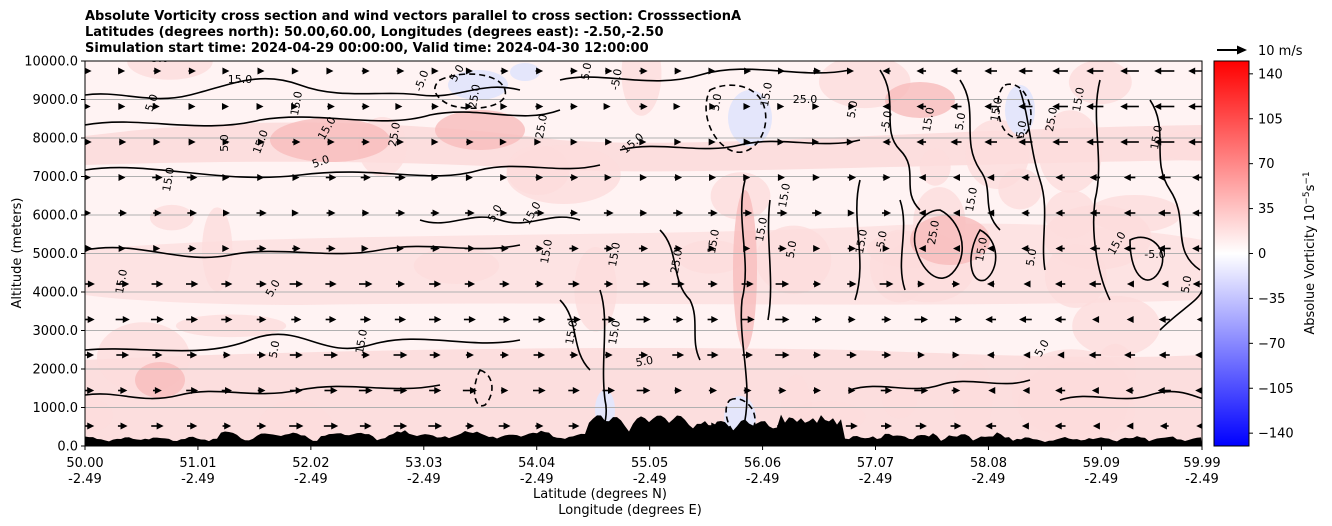 This screenshot has width=1332, height=526. Describe the element at coordinates (197, 463) in the screenshot. I see `x-tick-label-lat: 51.01` at that location.